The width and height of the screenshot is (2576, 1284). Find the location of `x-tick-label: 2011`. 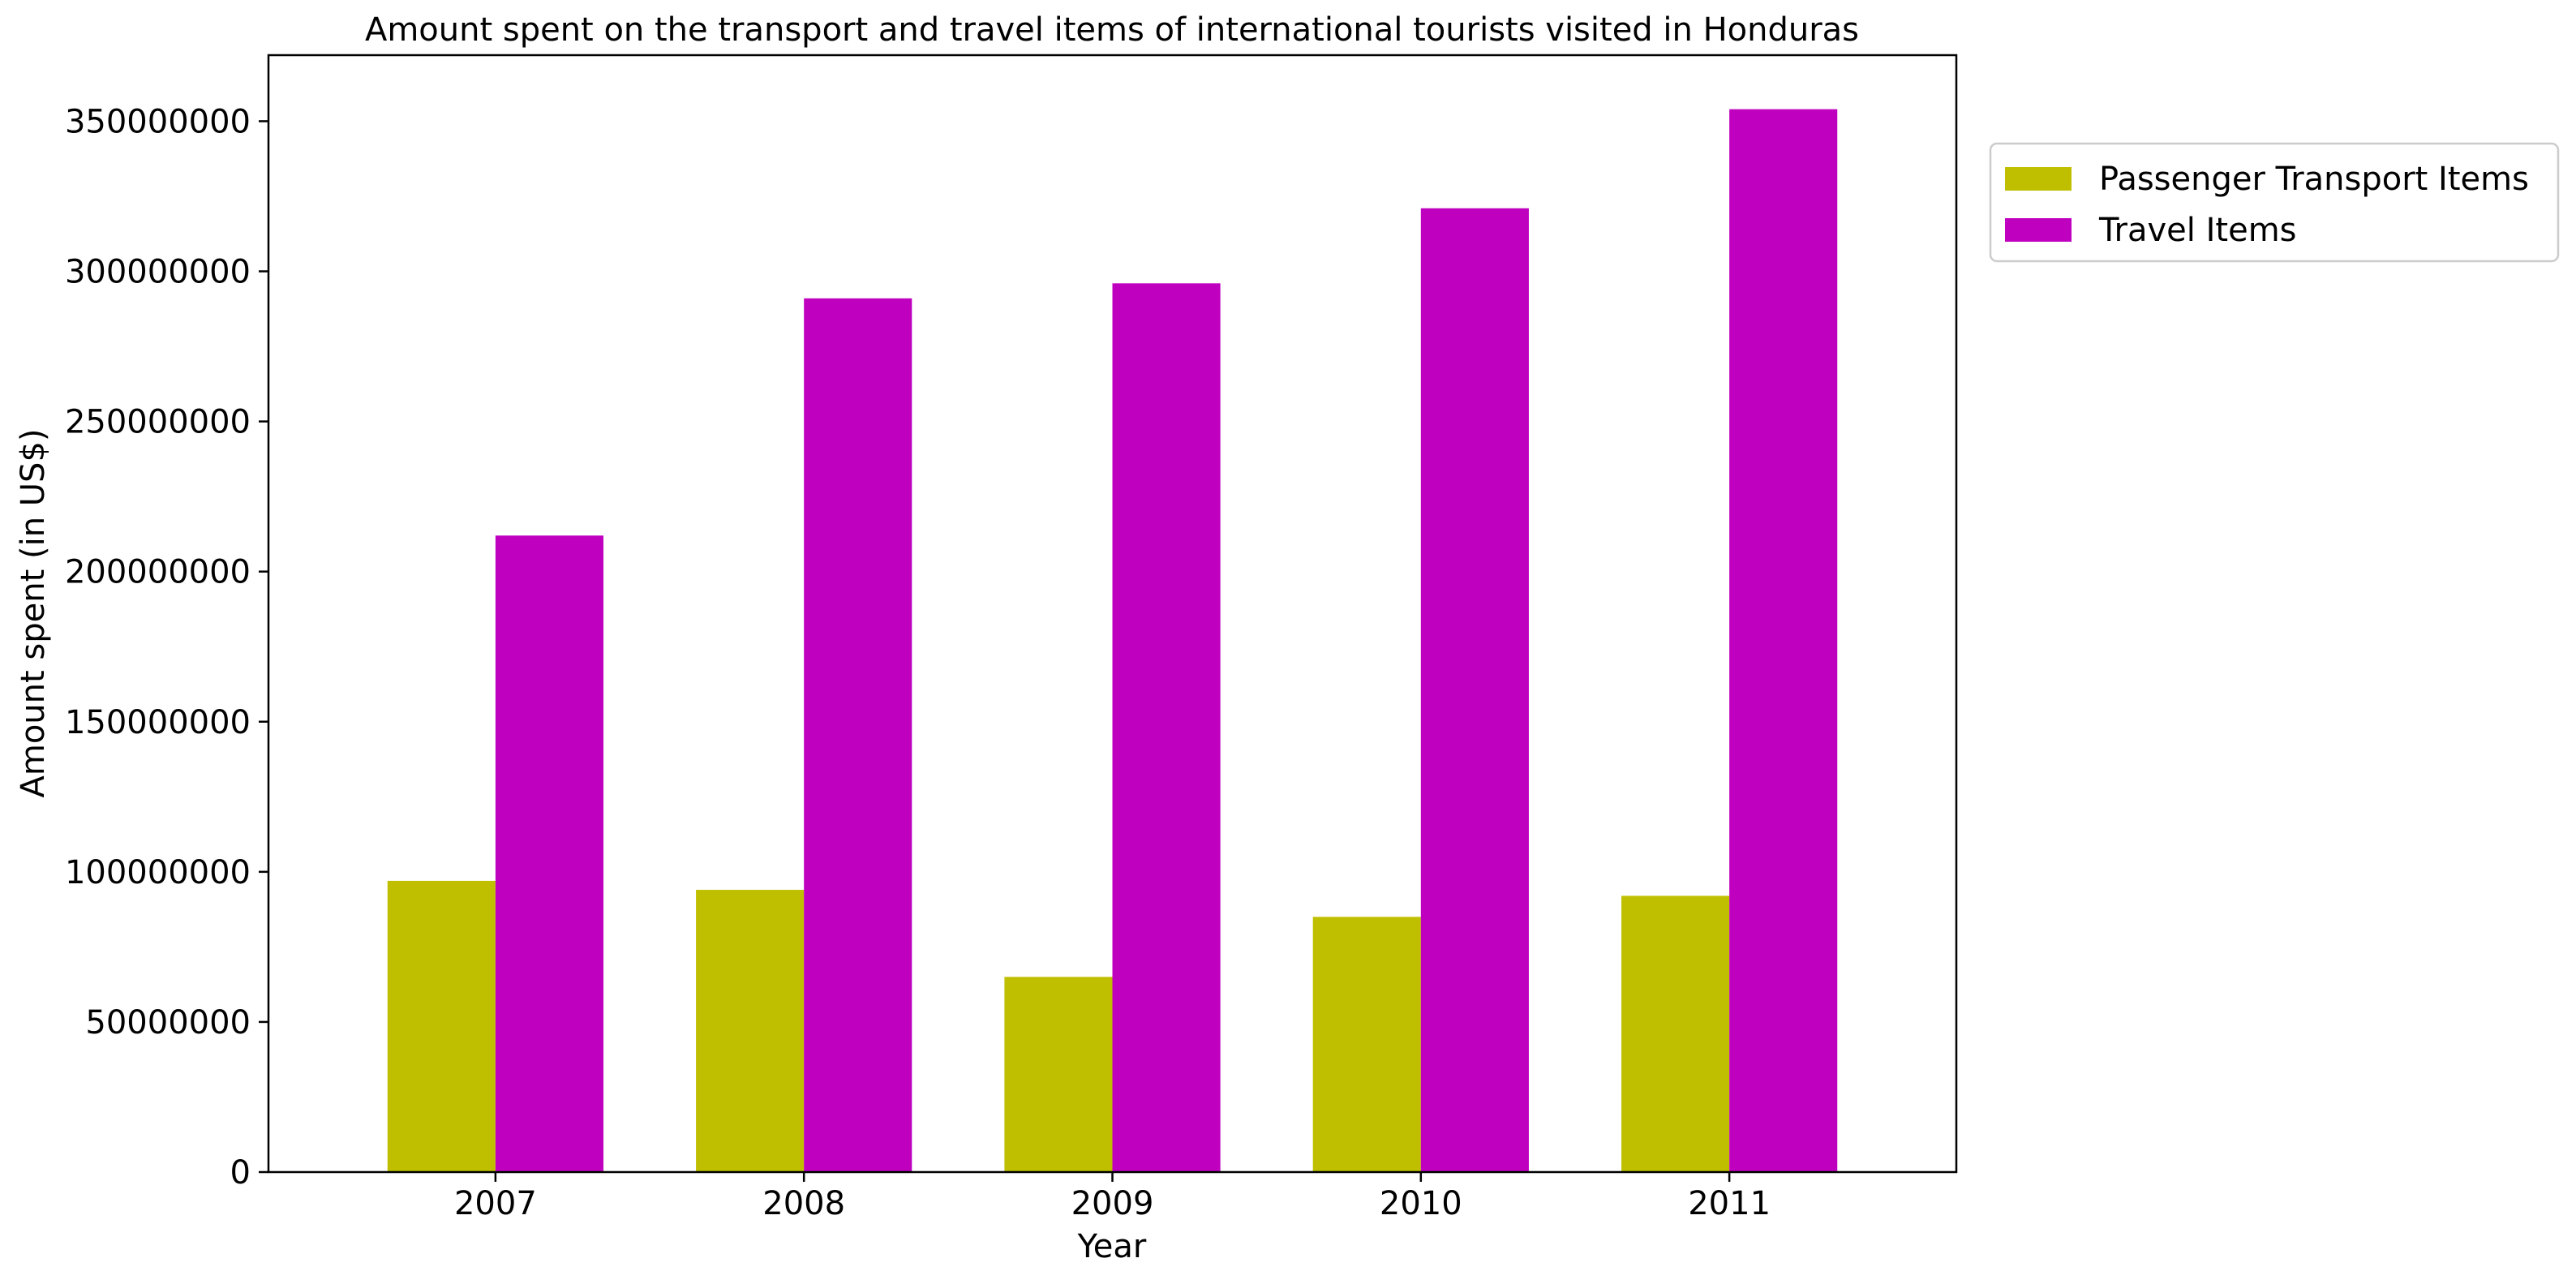

x-tick-label: 2011 is located at coordinates (1730, 1203).